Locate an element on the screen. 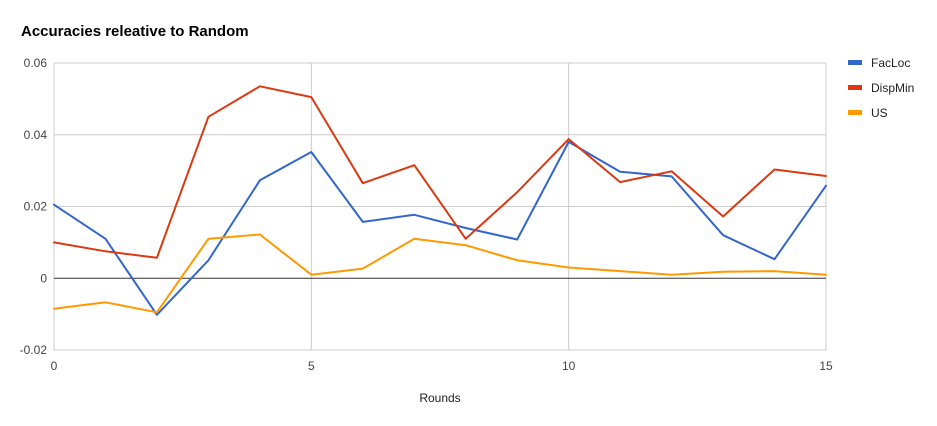  x-tick-label: 0 is located at coordinates (54, 366).